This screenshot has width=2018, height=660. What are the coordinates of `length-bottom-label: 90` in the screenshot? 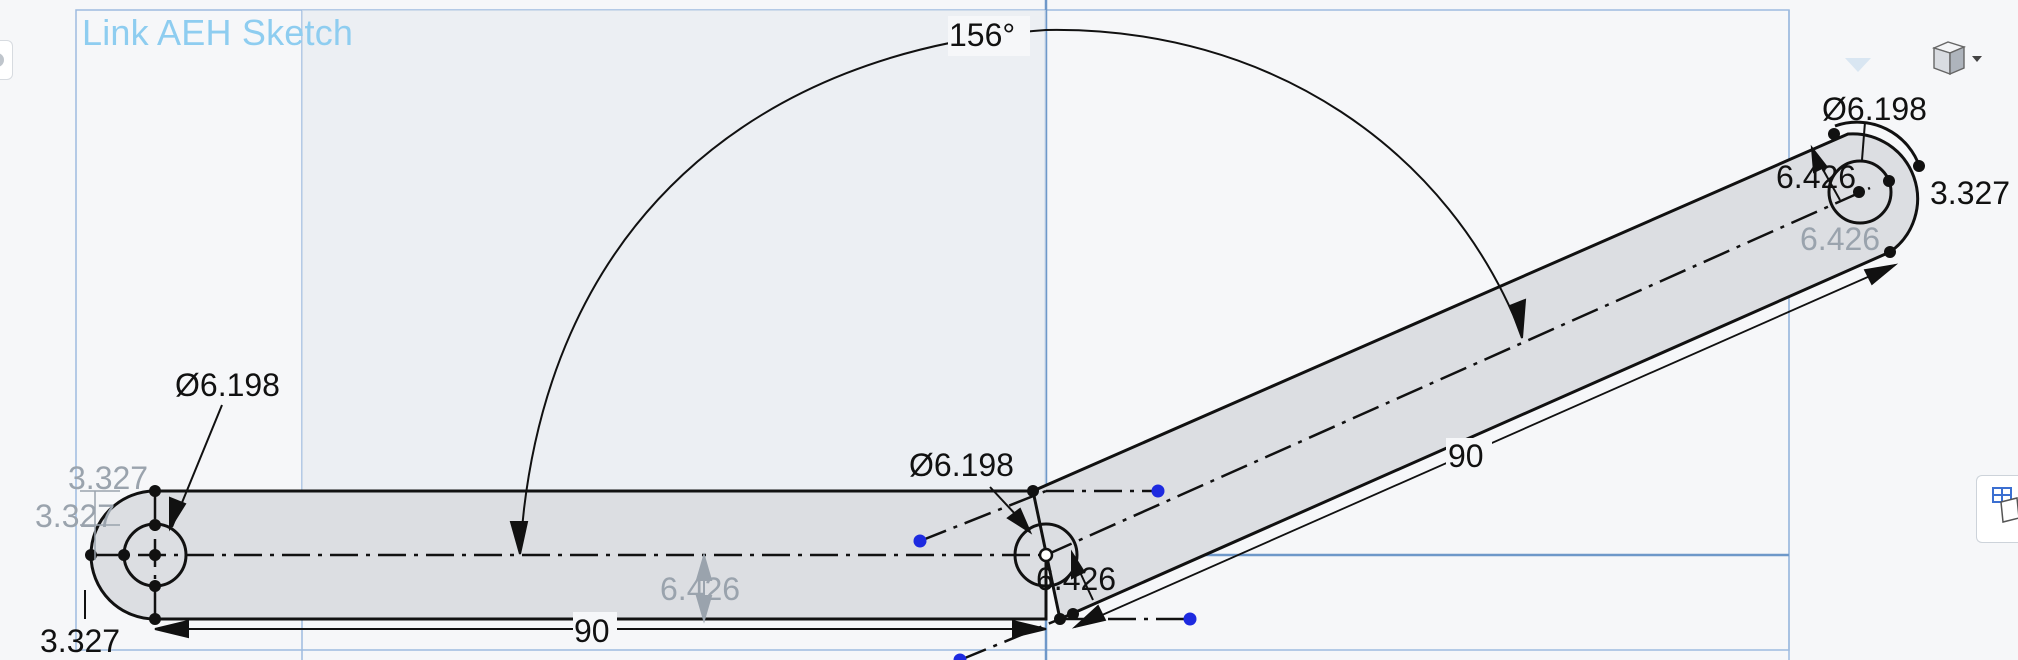 It's located at (592, 631).